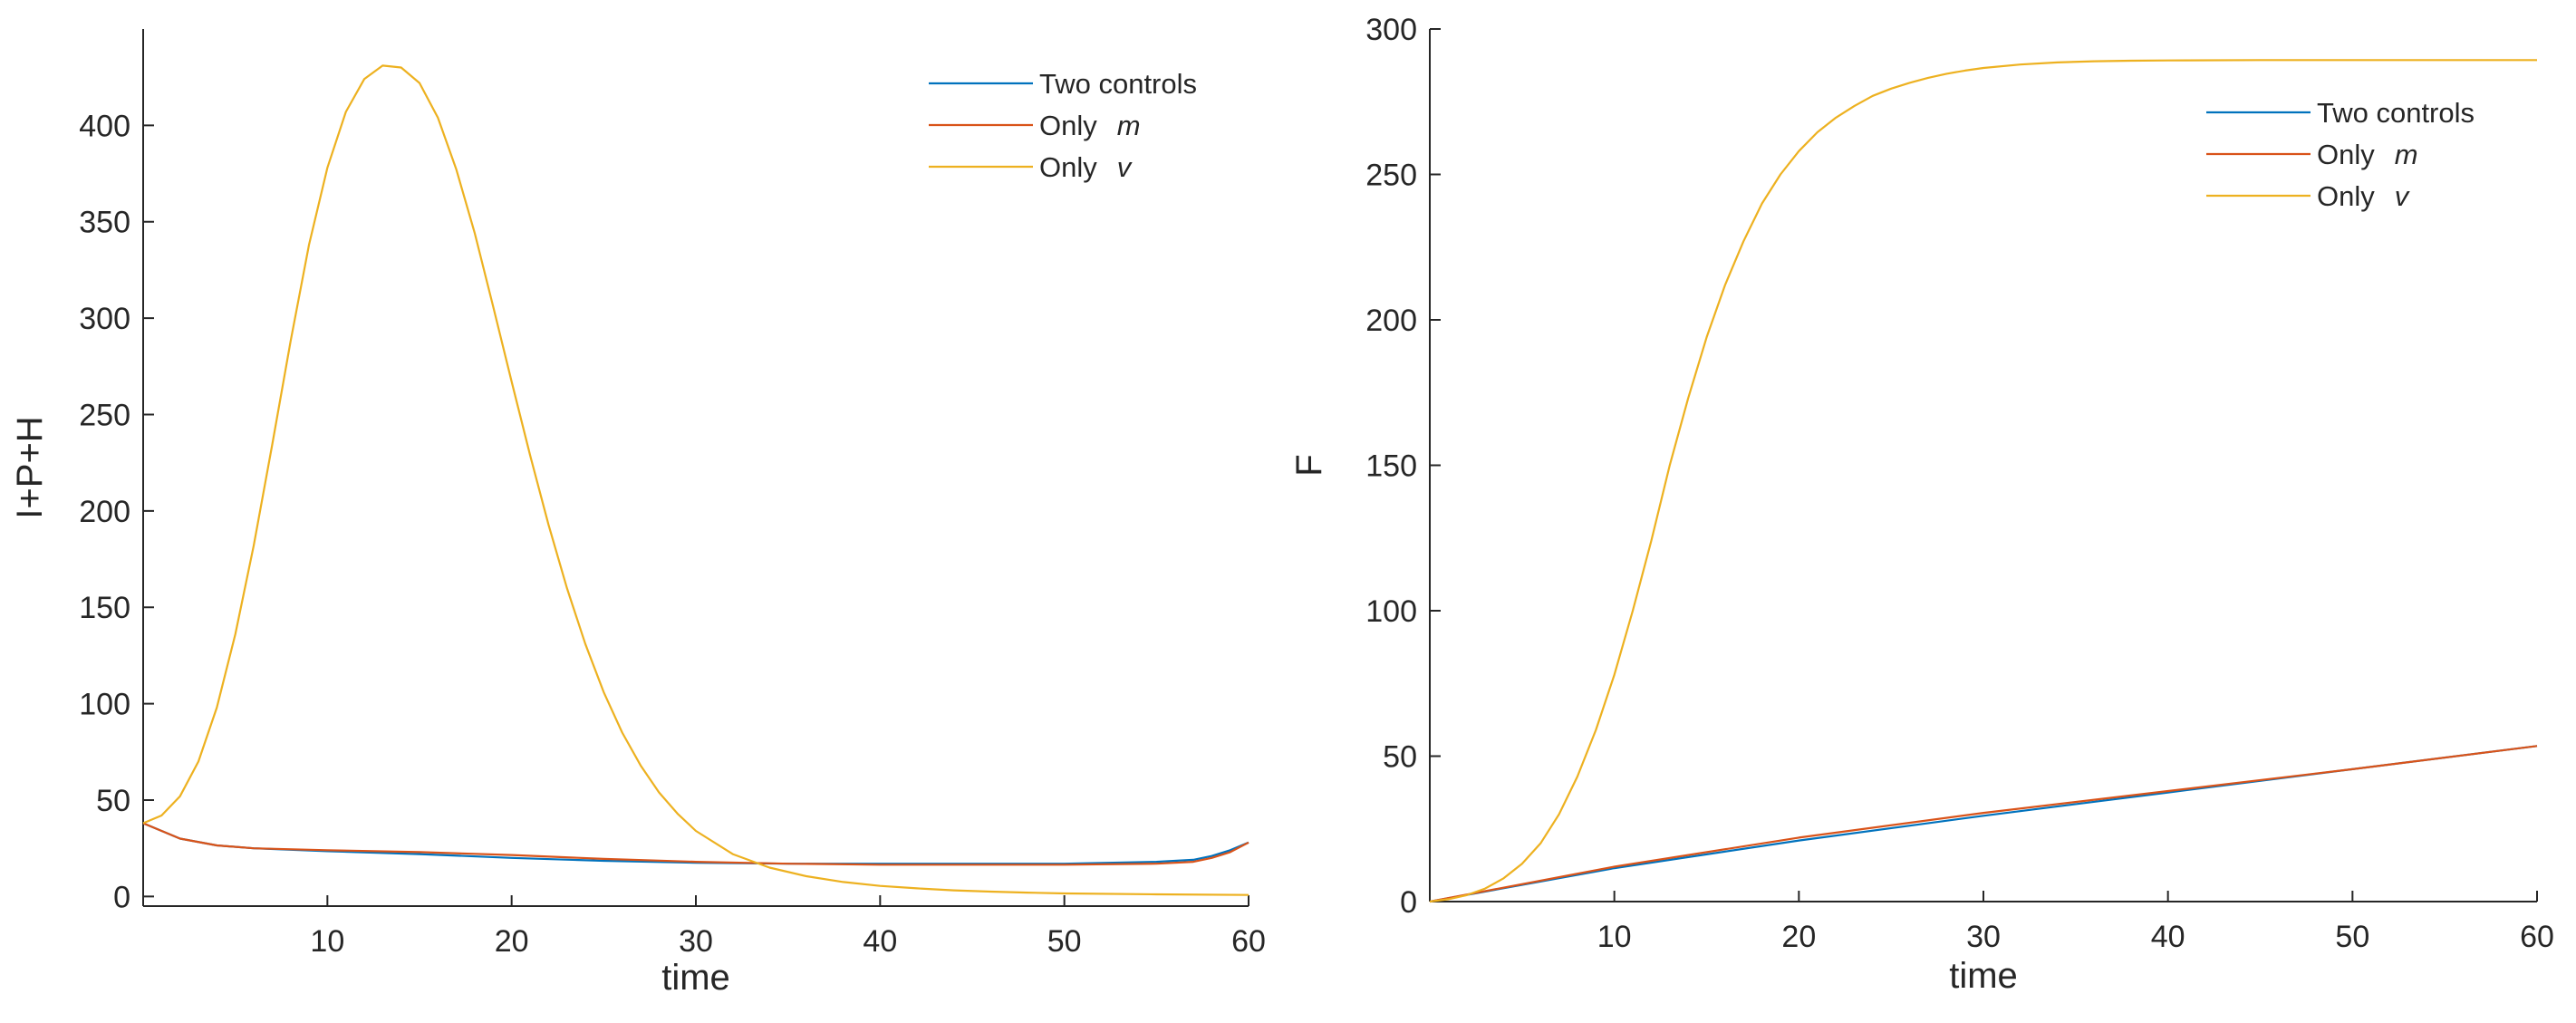  I want to click on y-axis-label: I+P+H, so click(30, 467).